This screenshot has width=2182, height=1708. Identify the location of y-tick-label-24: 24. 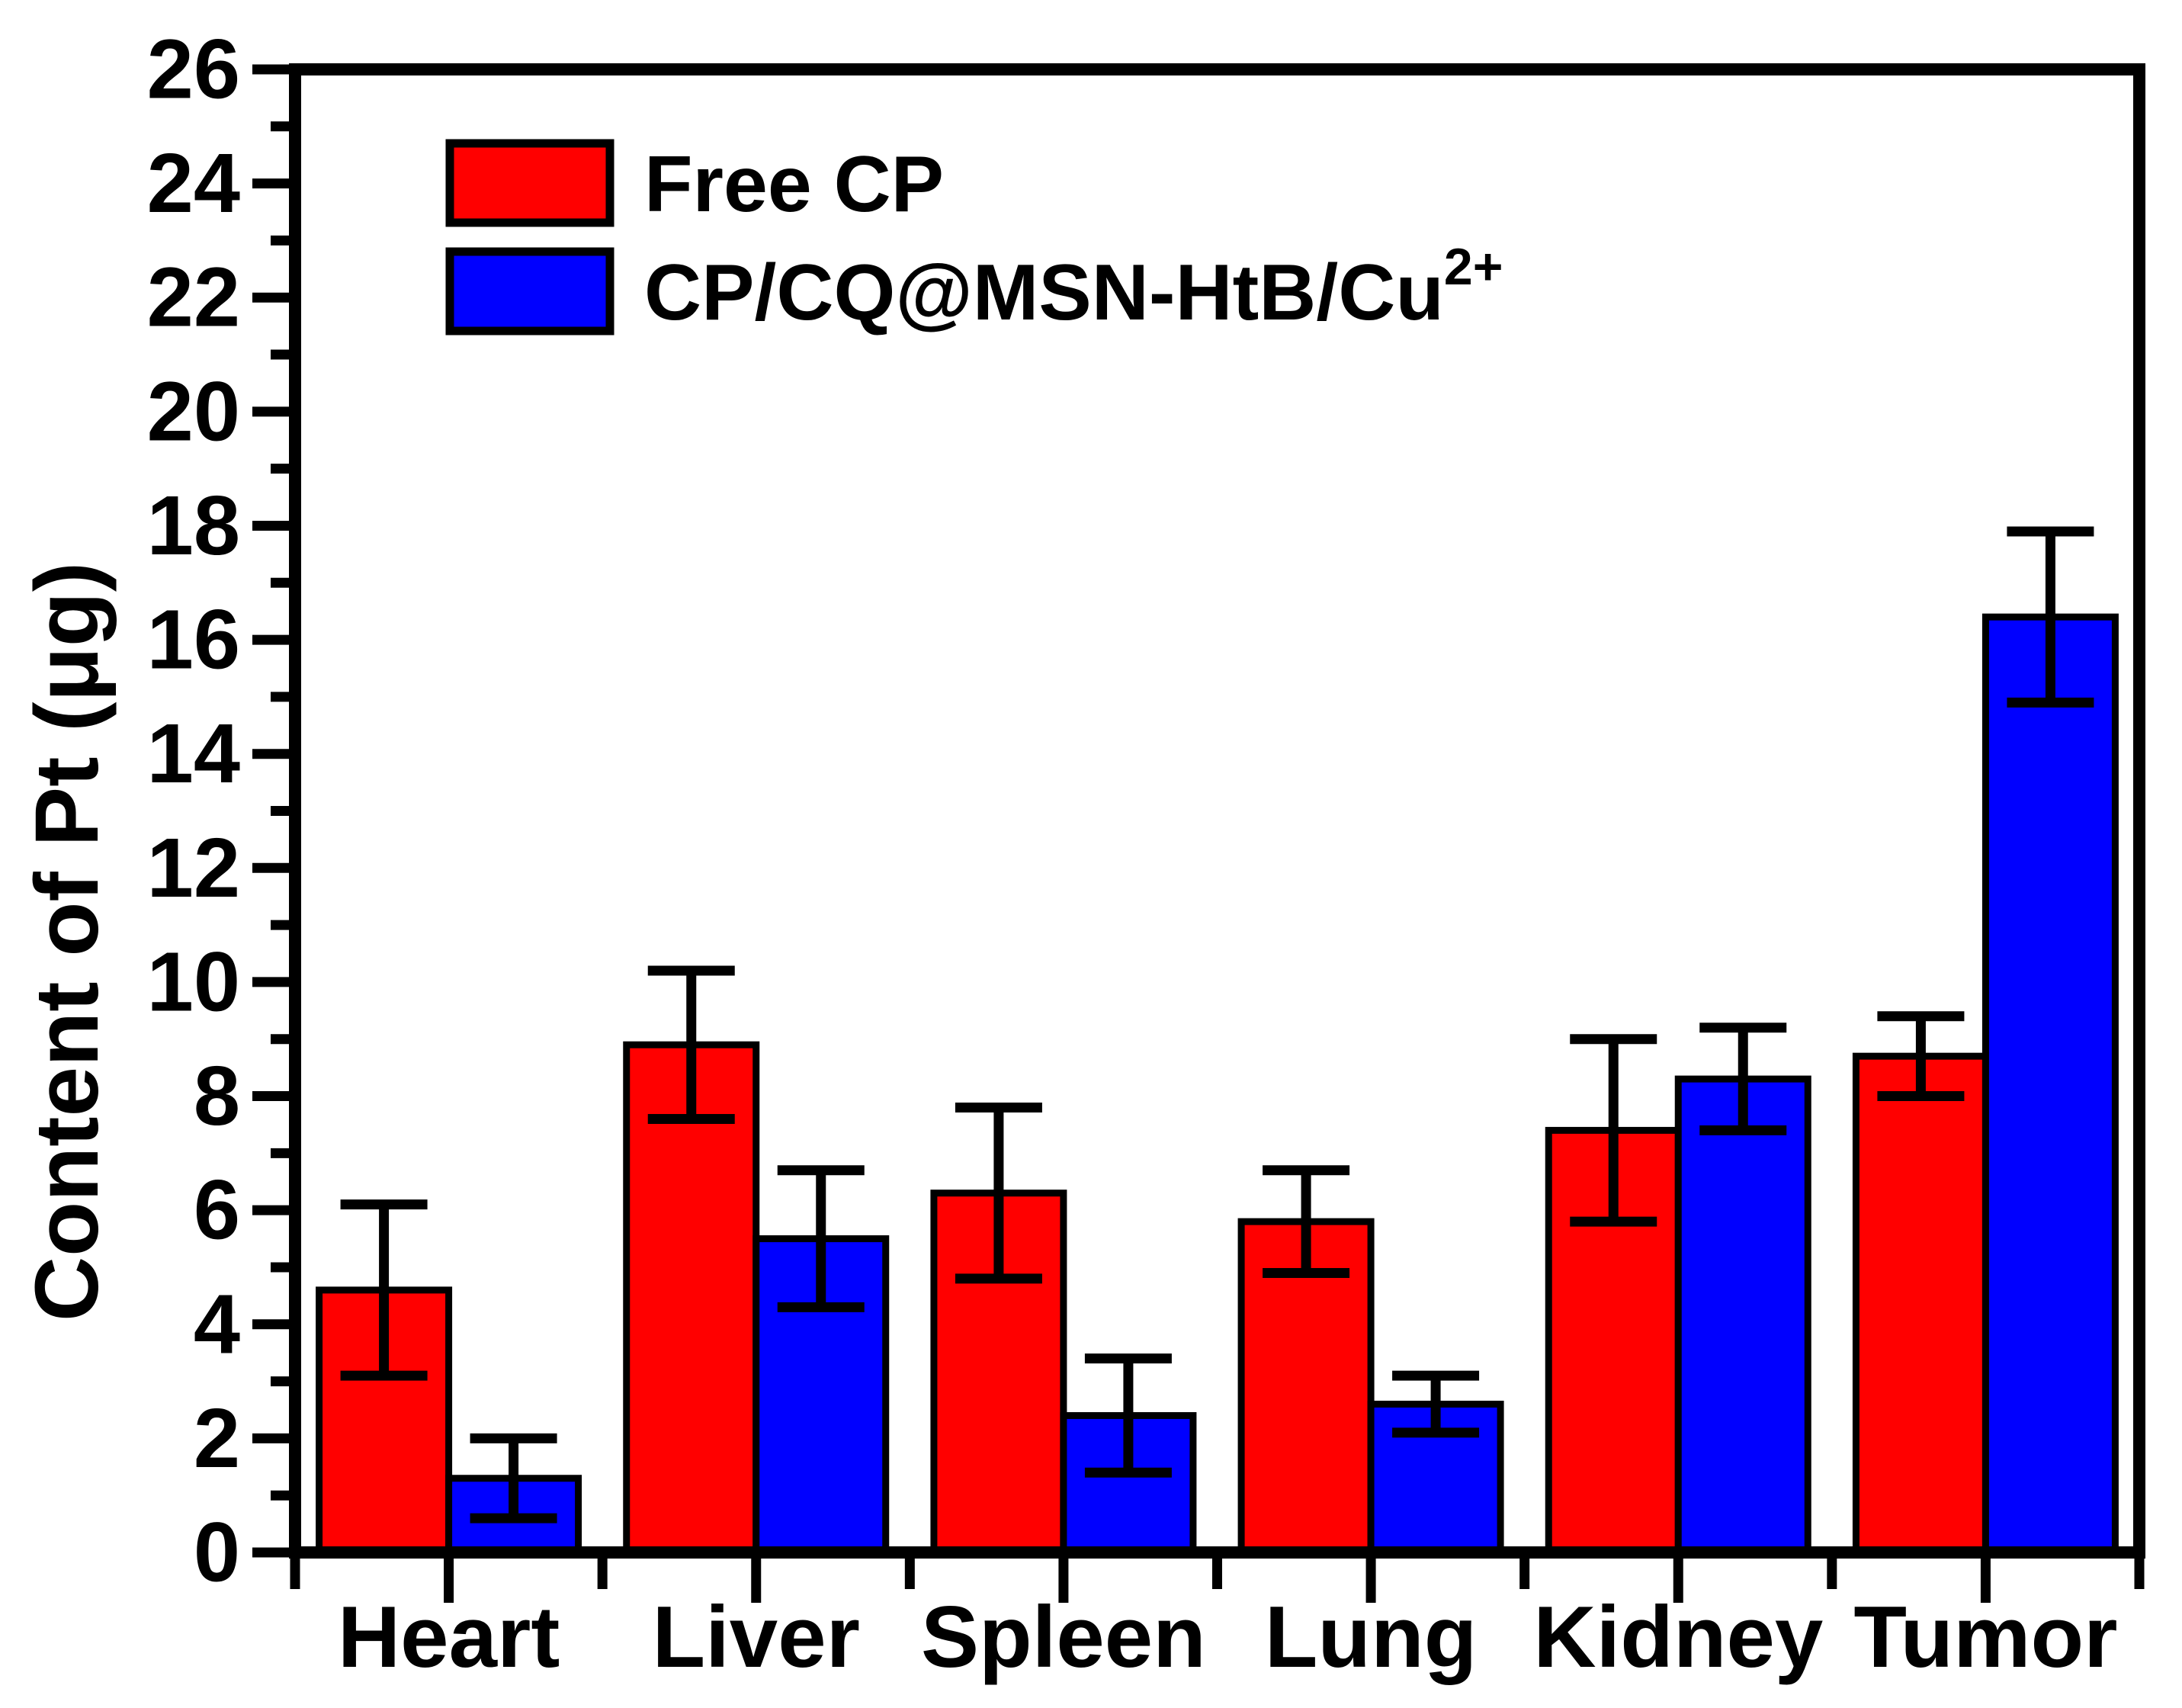
(194, 183).